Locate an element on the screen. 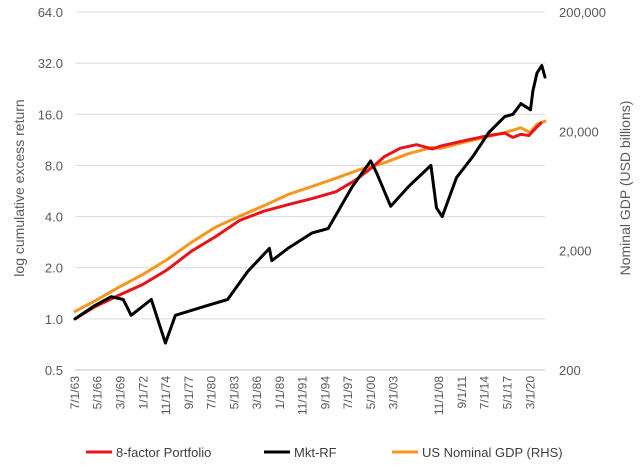  x-tick-label: 1/1/89 is located at coordinates (280, 393).